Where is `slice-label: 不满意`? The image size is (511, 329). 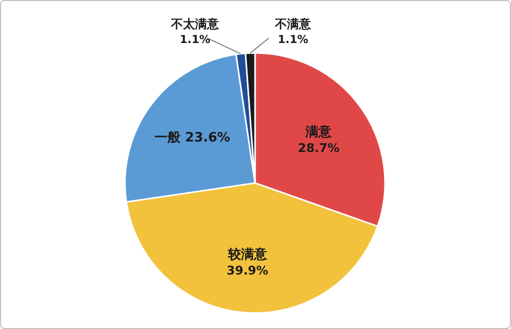
slice-label: 不满意 is located at coordinates (293, 24).